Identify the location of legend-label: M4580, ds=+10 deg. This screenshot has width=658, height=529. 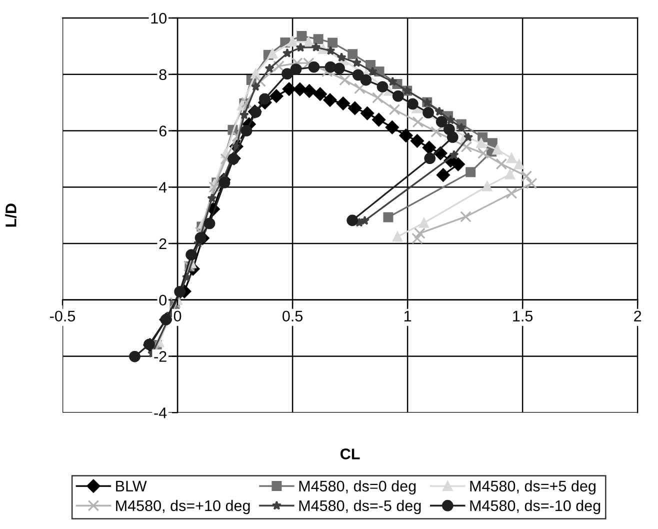
(183, 507).